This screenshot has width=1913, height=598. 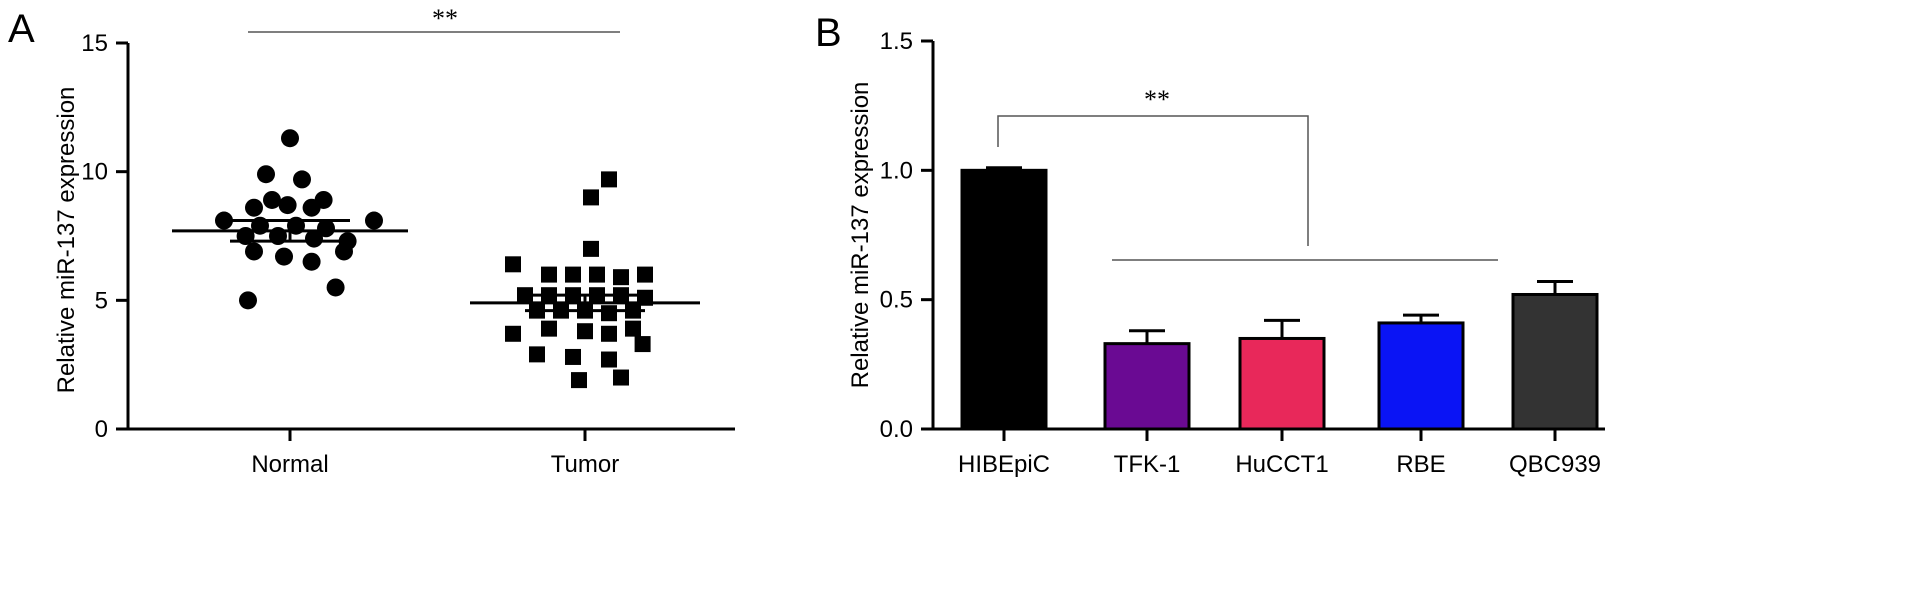 I want to click on panel-b-x-tick-label: HuCCT1, so click(x=1281, y=464).